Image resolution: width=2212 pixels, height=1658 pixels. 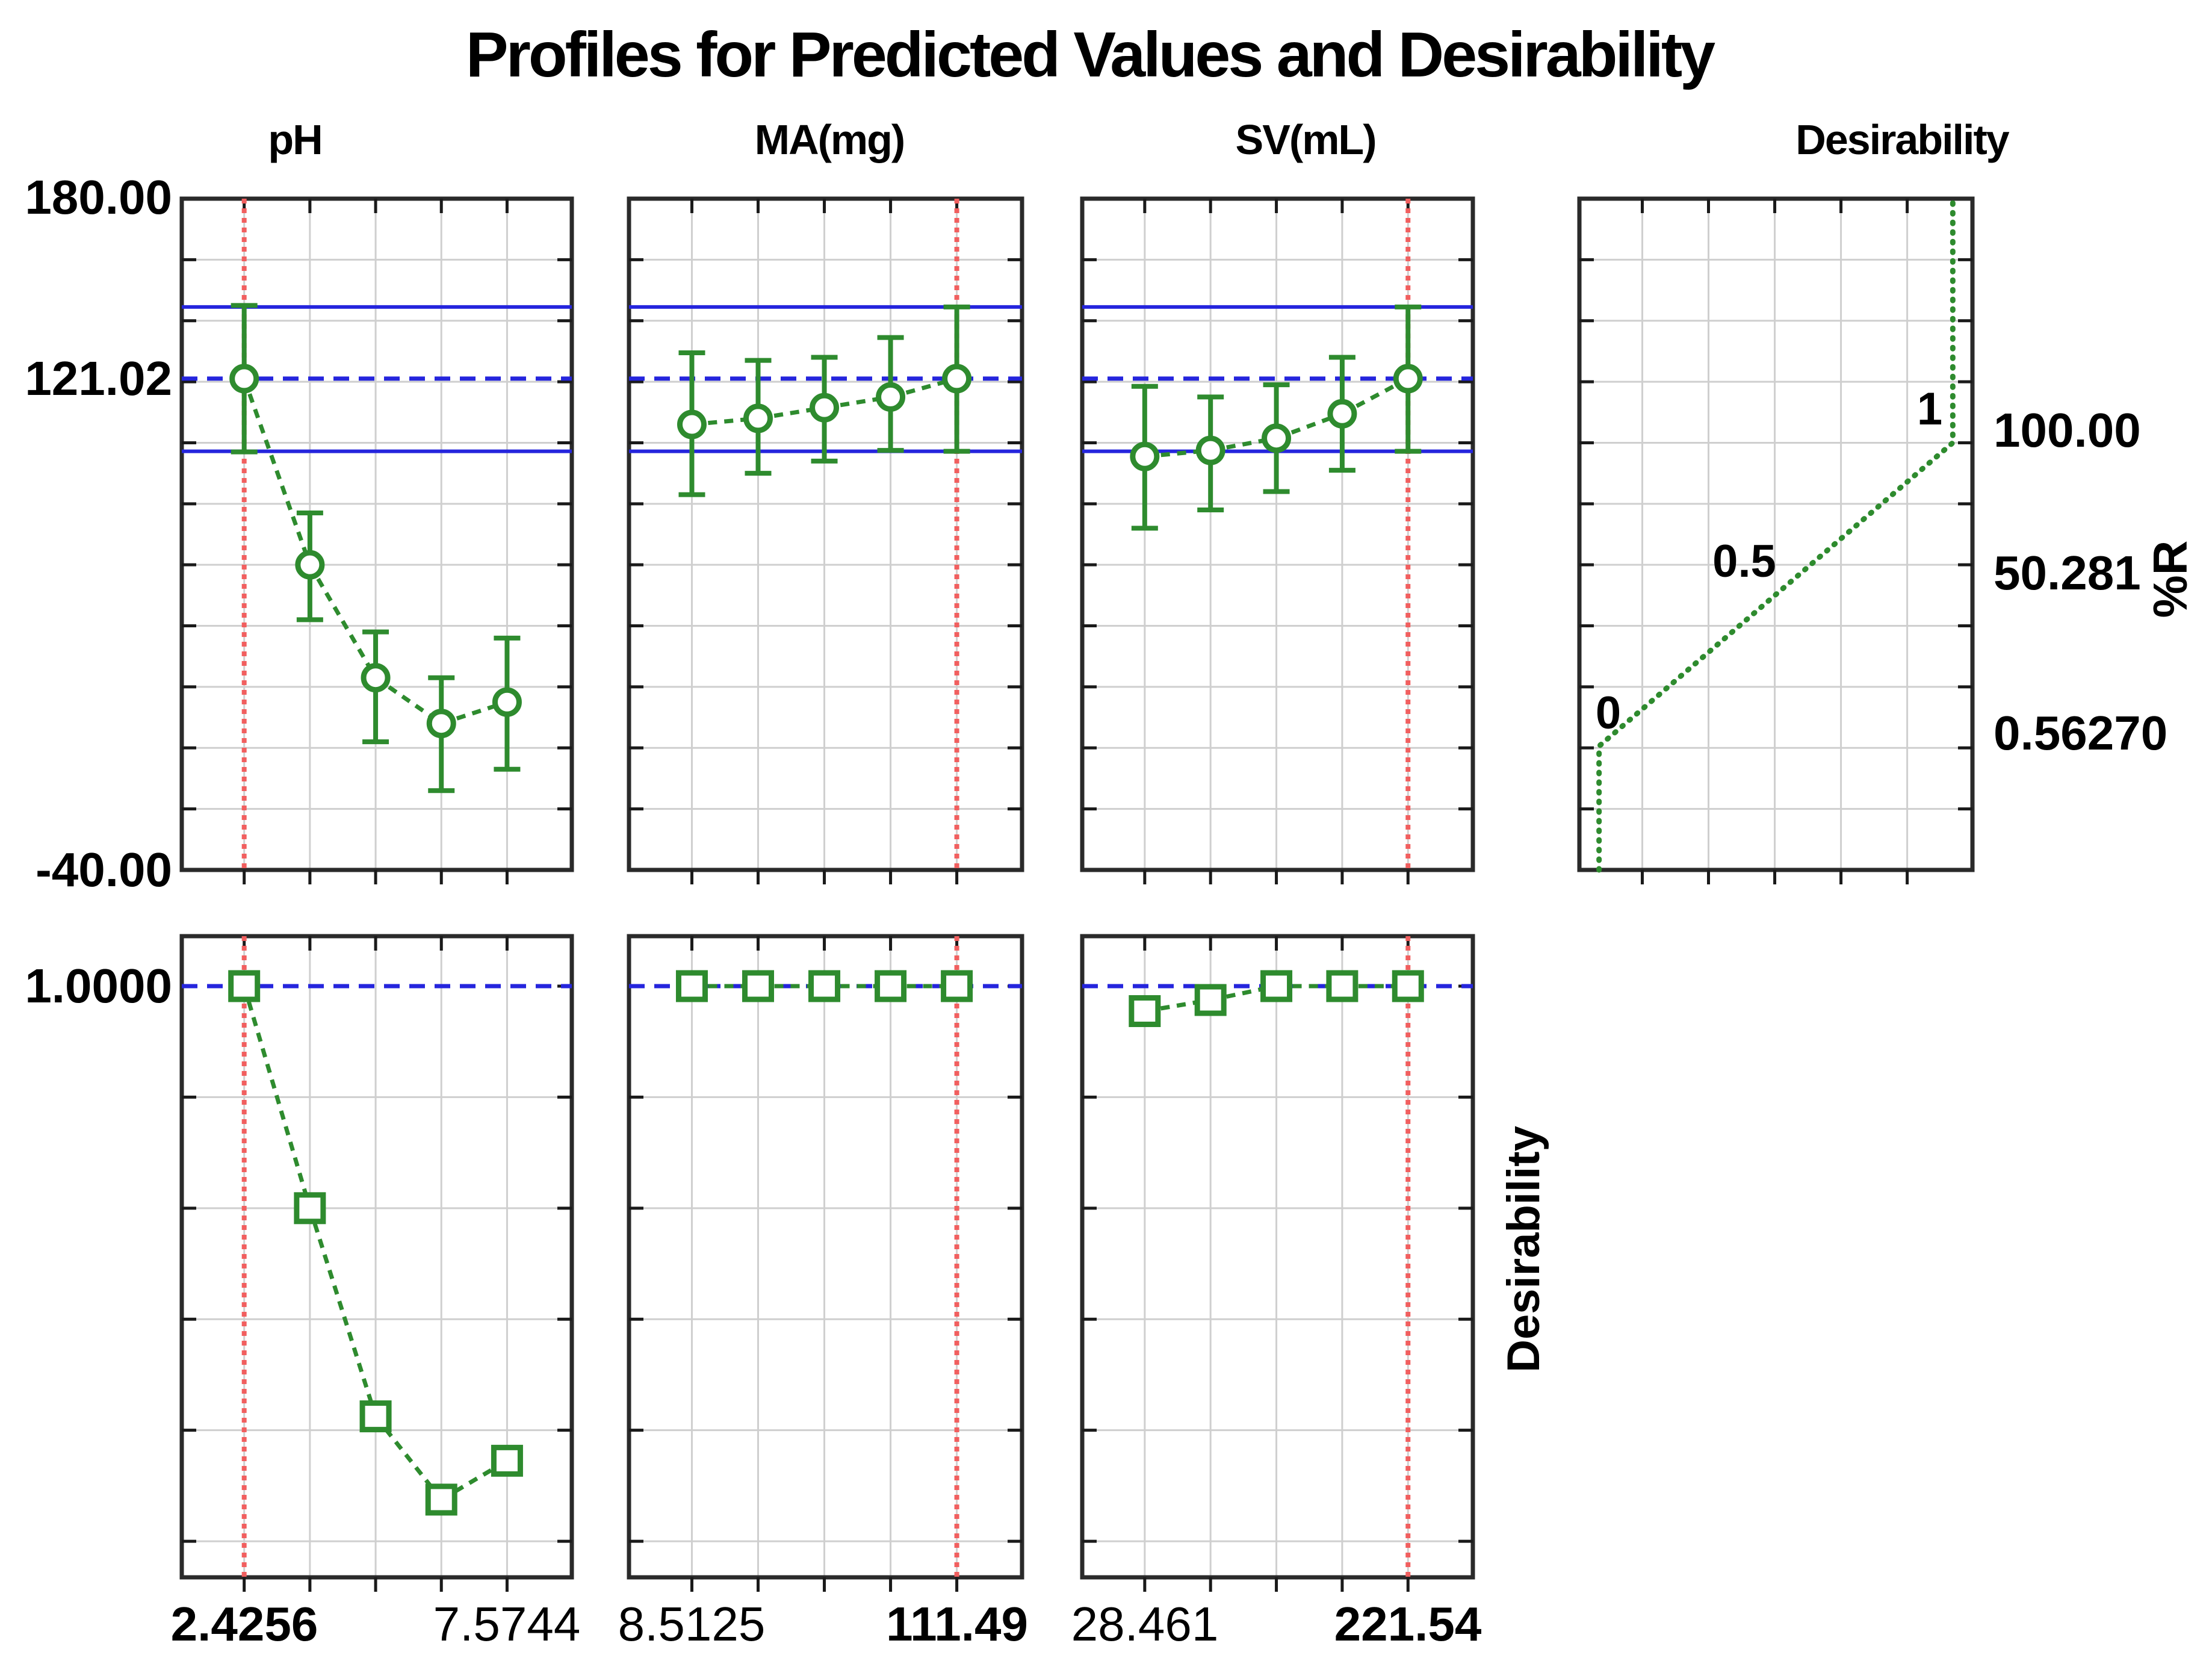 I want to click on x-label-sv-min: 28.461, so click(x=1145, y=1624).